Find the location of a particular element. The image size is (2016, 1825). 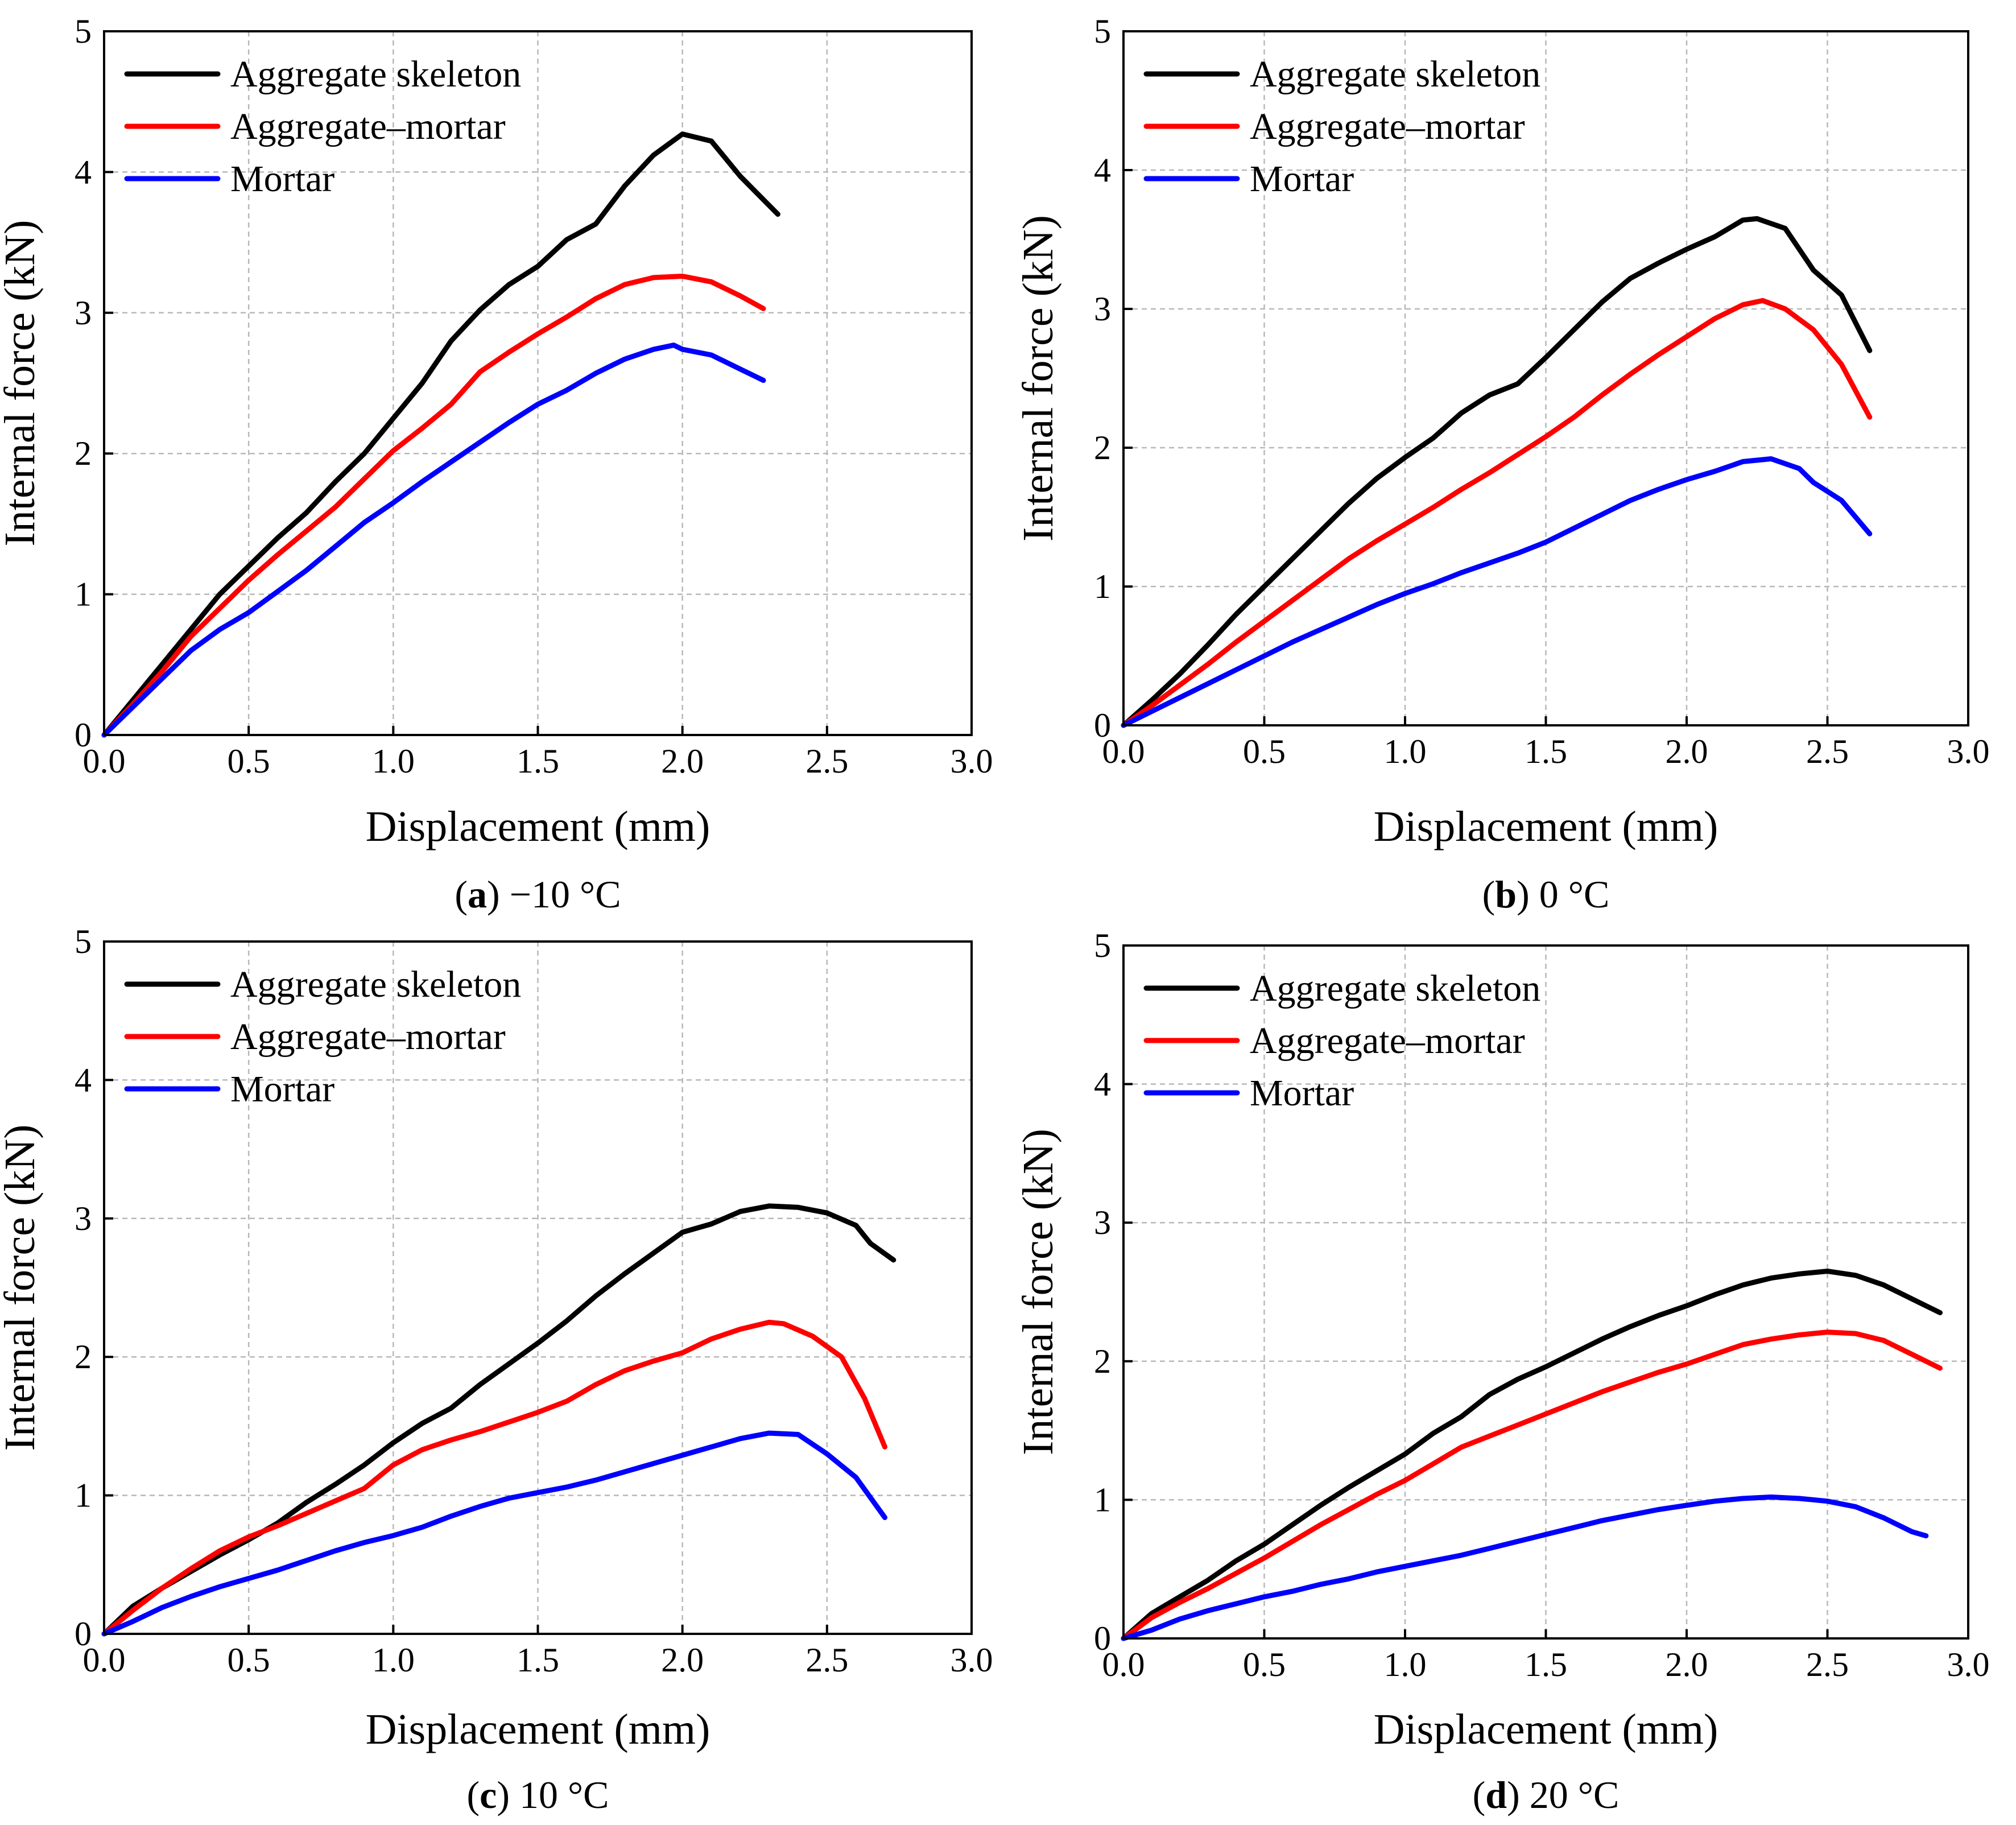

panel-caption: (b) 0 °C is located at coordinates (1546, 894).